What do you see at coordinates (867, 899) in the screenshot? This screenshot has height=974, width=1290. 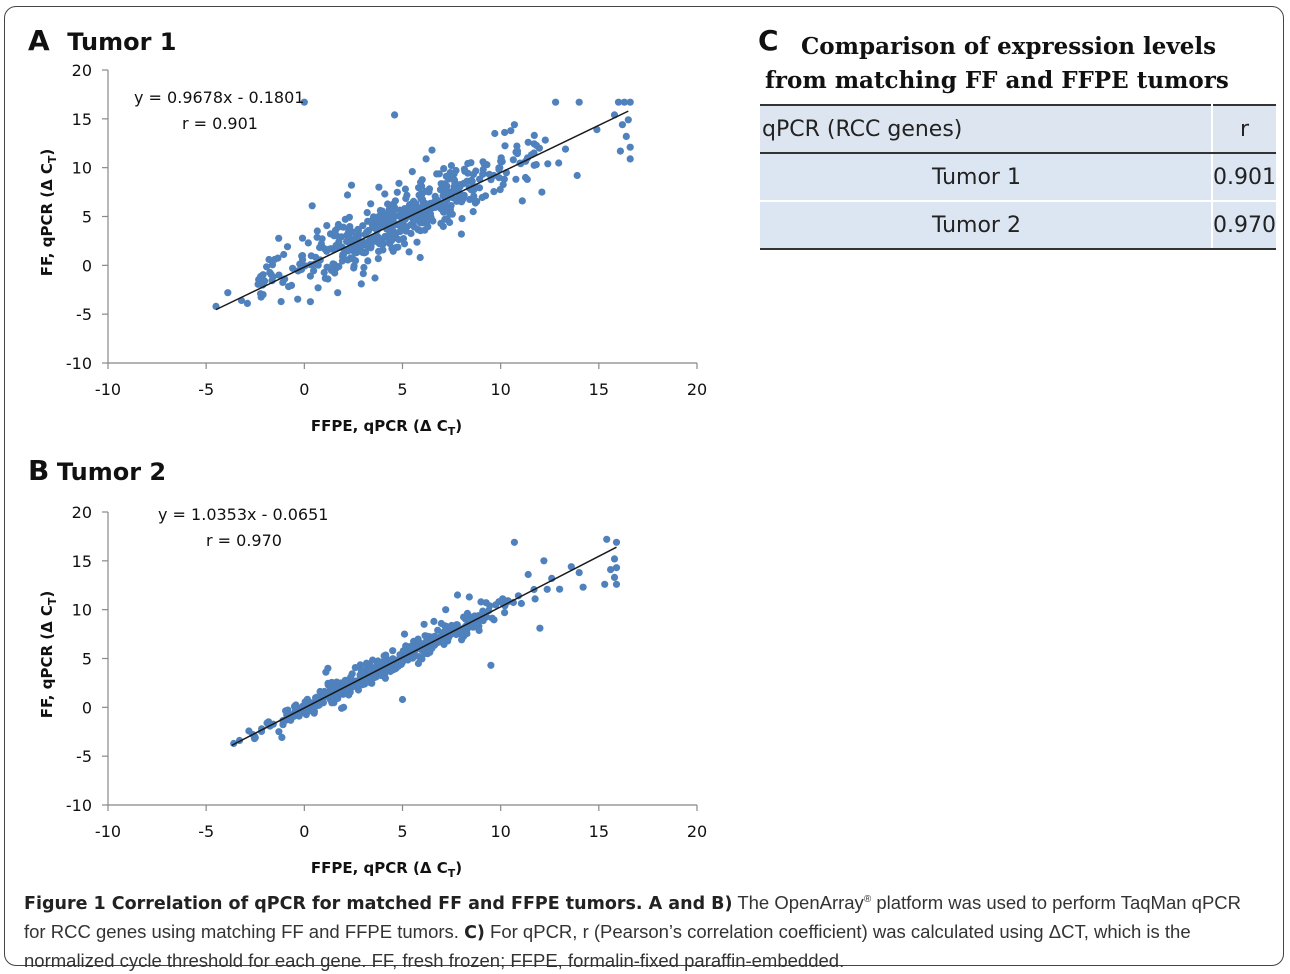 I see `caption-registered-mark: ®` at bounding box center [867, 899].